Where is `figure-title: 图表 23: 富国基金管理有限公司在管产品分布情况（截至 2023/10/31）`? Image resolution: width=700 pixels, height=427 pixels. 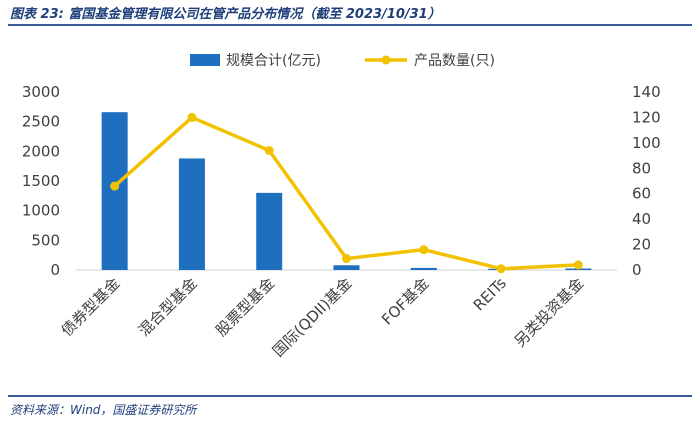
figure-title: 图表 23: 富国基金管理有限公司在管产品分布情况（截至 2023/10/31） is located at coordinates (225, 14).